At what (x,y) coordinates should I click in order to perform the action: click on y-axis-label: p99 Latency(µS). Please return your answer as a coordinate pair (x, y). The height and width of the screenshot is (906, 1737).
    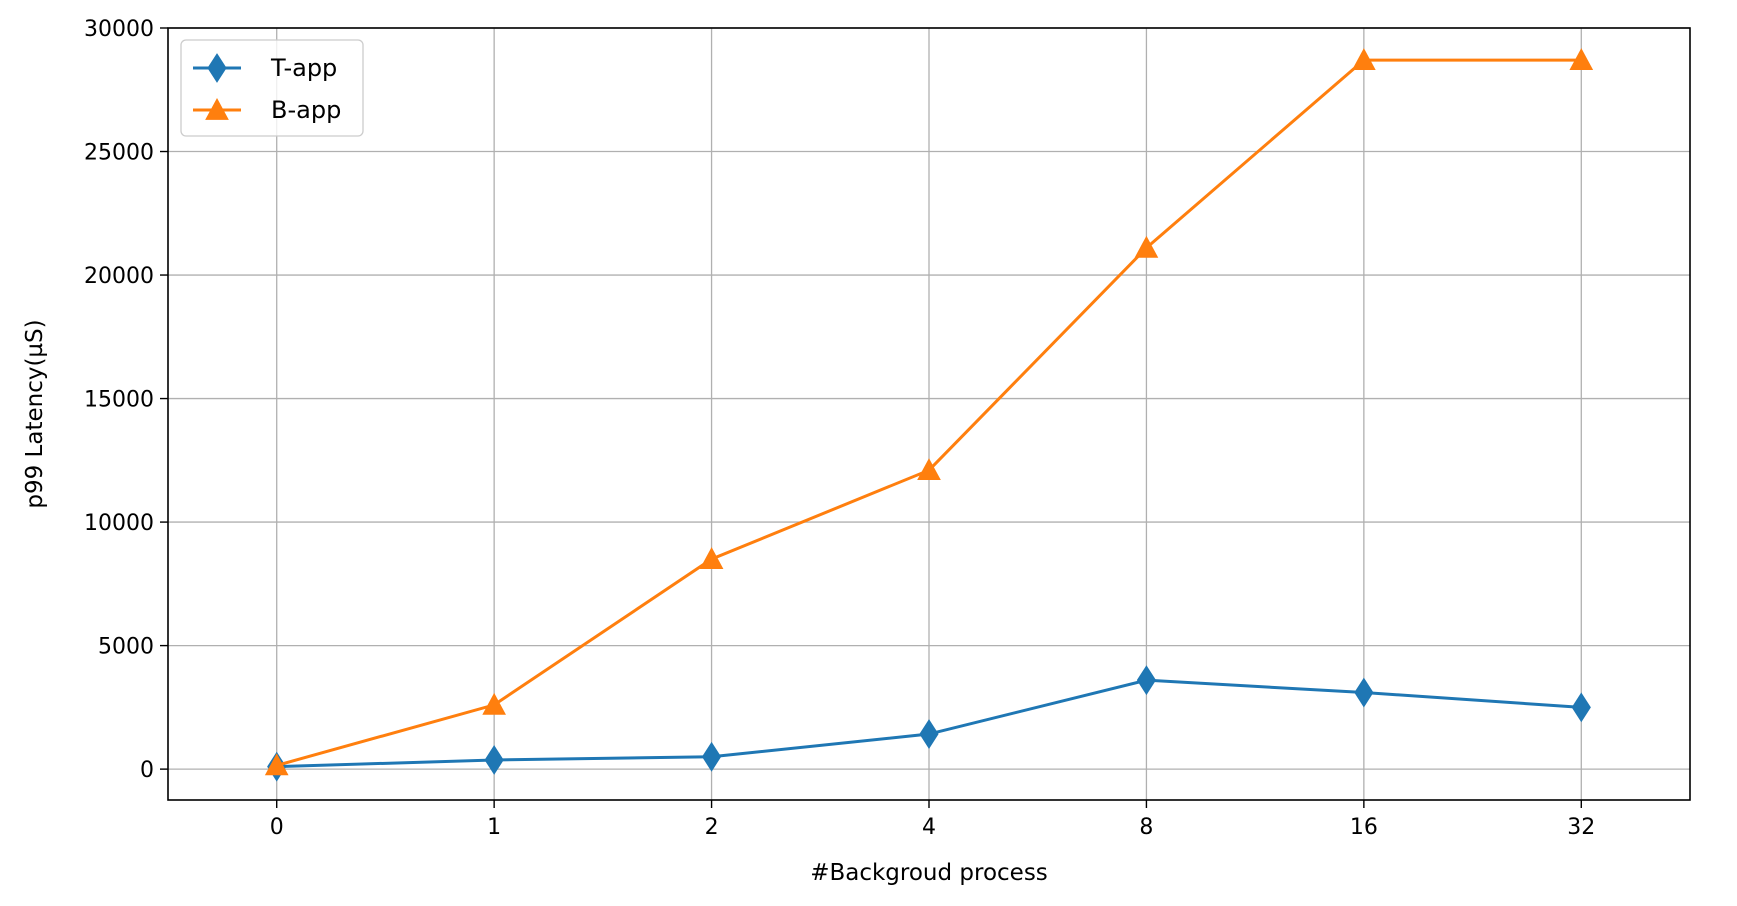
    Looking at the image, I should click on (35, 413).